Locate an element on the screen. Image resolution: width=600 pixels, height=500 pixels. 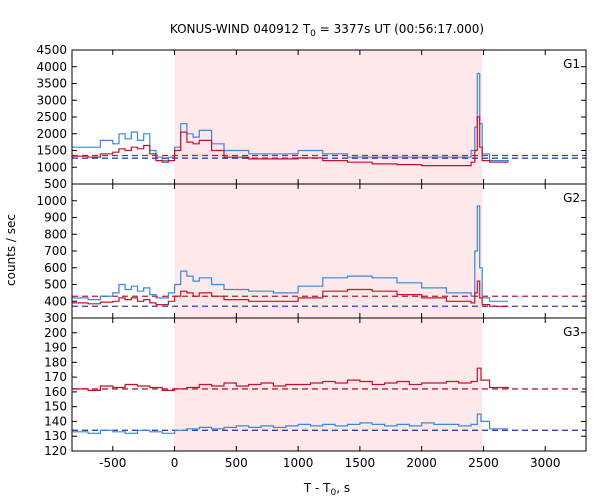
y-tick-label-2-7: 190 is located at coordinates (55, 348).